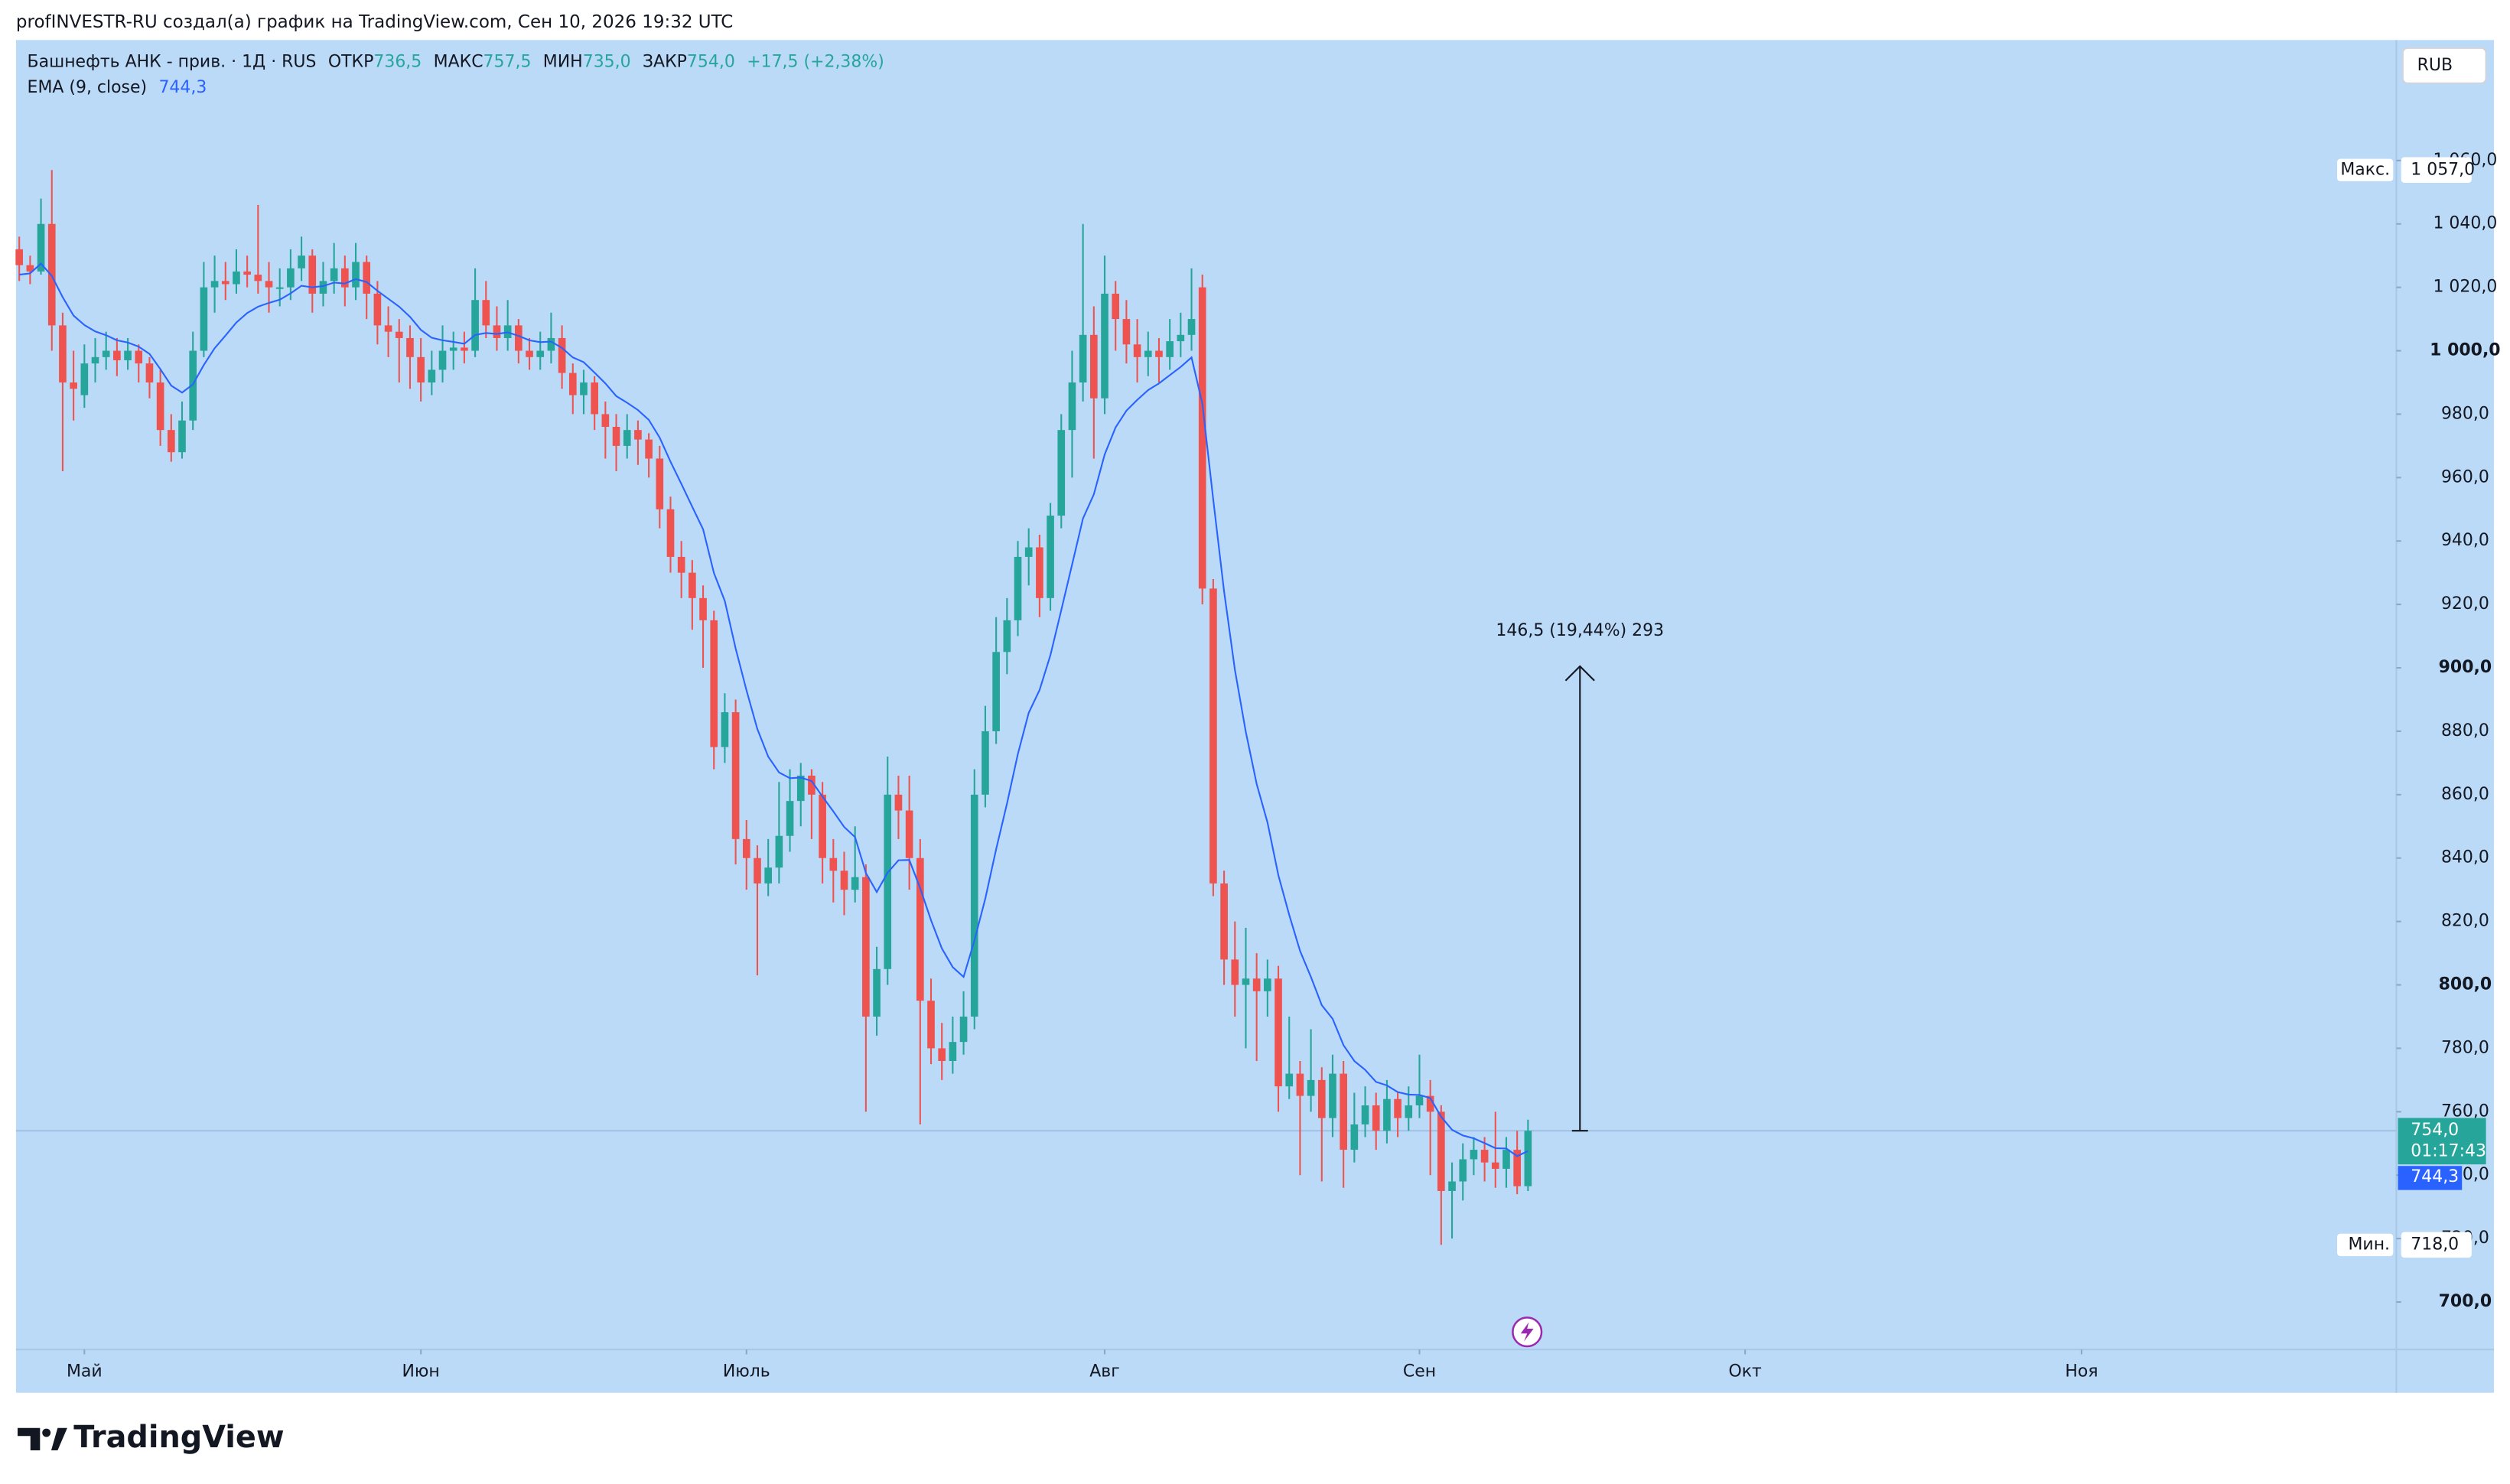 This screenshot has width=2510, height=1484. What do you see at coordinates (1579, 673) in the screenshot?
I see `measure-arrow` at bounding box center [1579, 673].